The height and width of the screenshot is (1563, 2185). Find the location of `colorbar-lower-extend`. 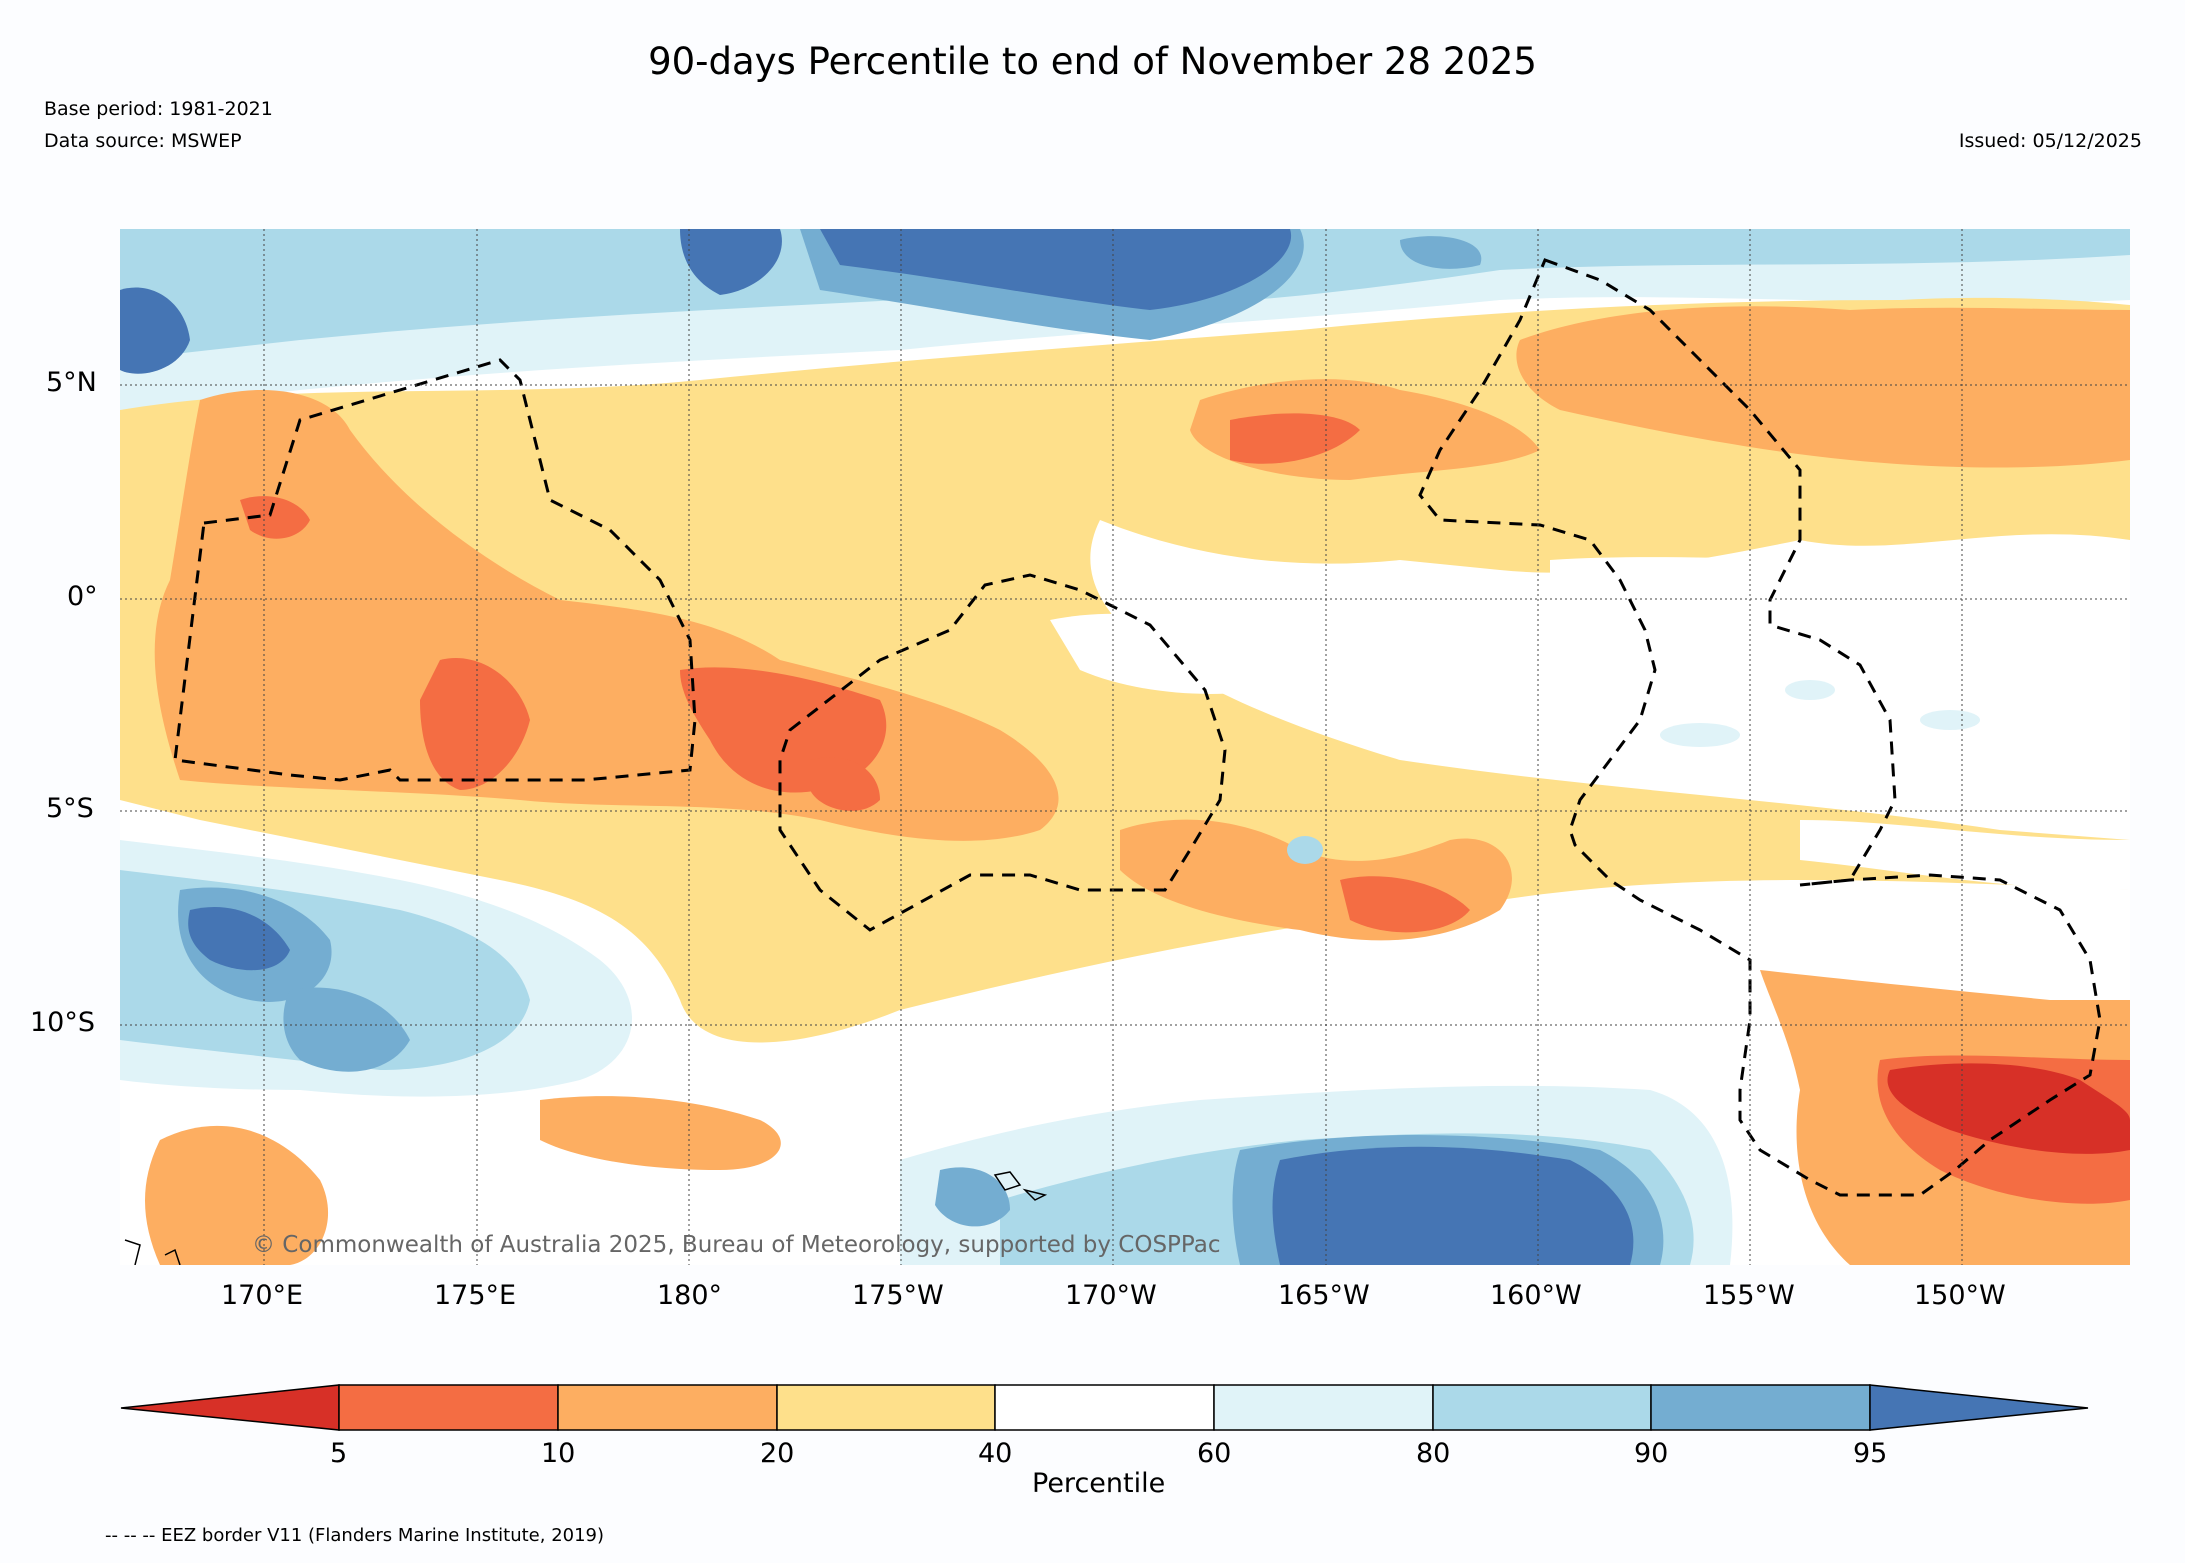

colorbar-lower-extend is located at coordinates (230, 1407).